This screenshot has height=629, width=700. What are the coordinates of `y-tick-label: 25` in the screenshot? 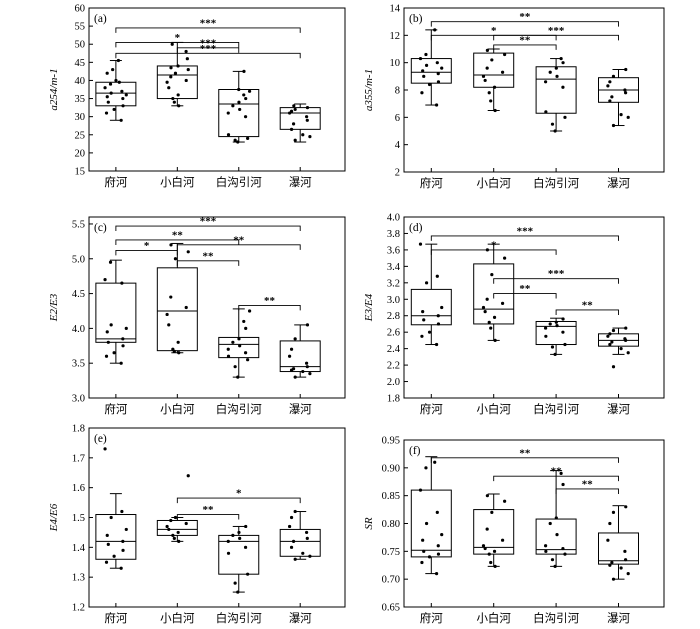 It's located at (80, 135).